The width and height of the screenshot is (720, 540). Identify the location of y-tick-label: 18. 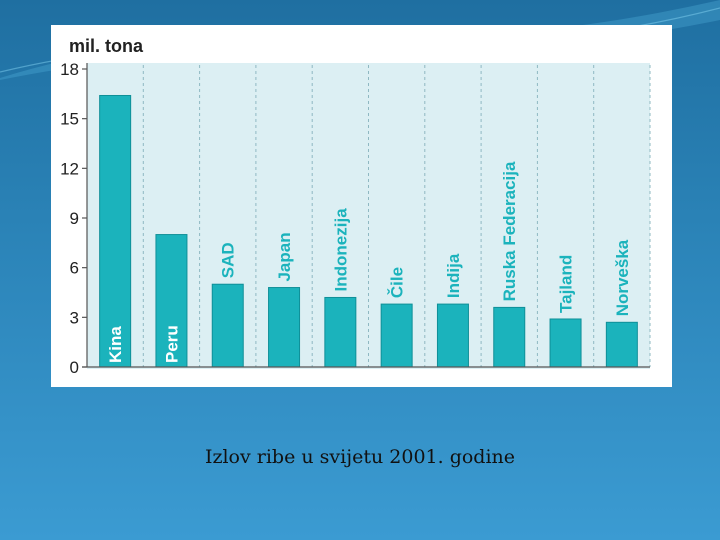
(69, 69).